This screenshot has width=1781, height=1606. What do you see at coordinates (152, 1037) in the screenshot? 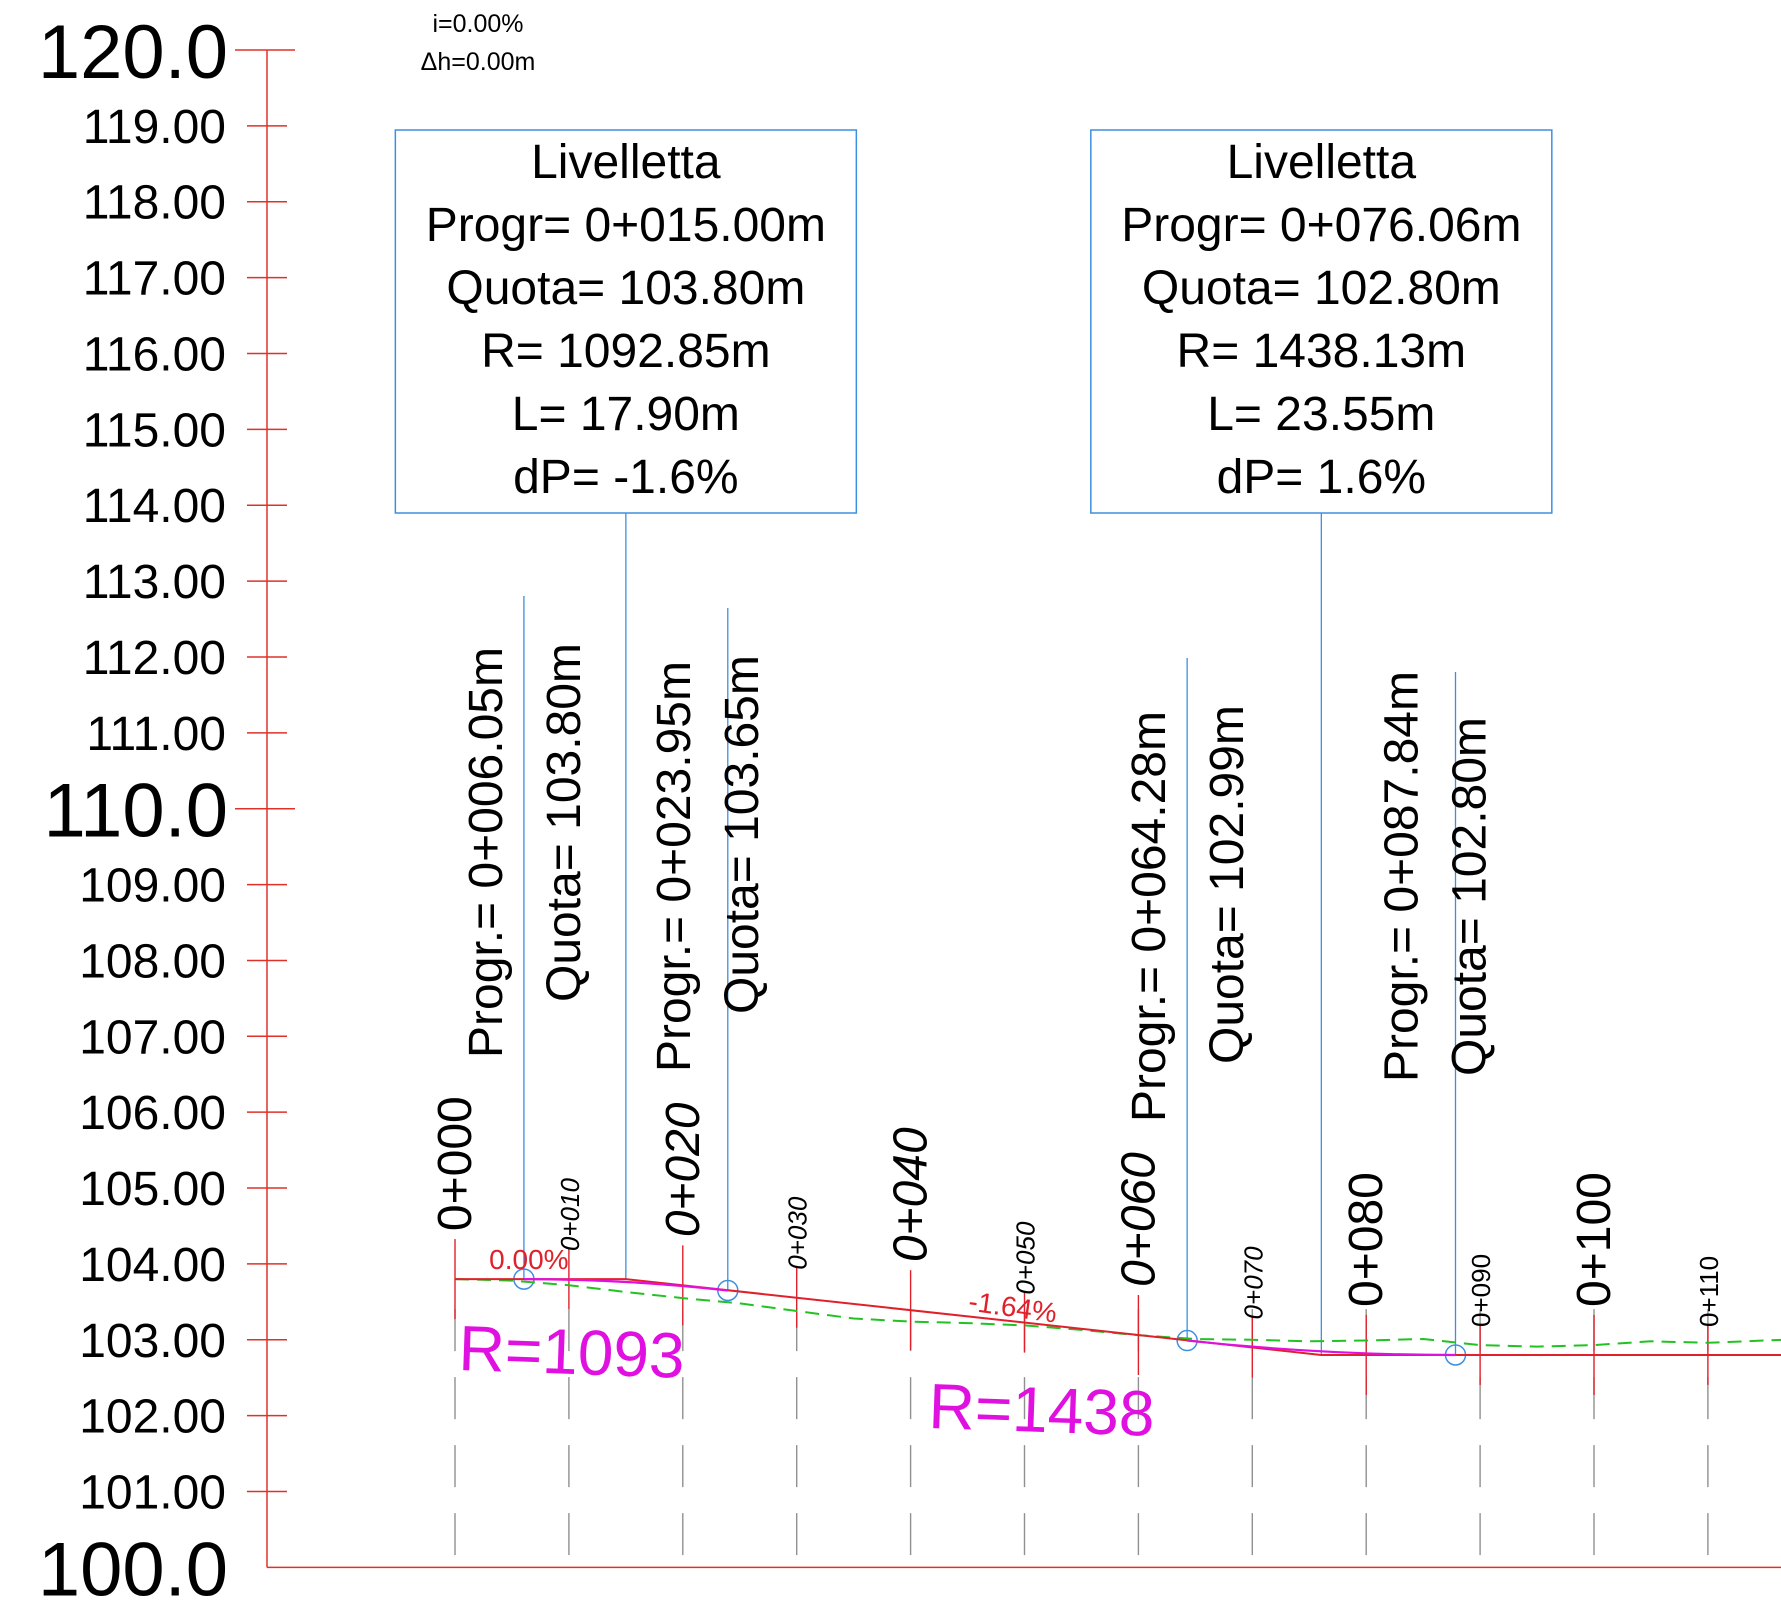
I see `elevation-minor-label: 107.00` at bounding box center [152, 1037].